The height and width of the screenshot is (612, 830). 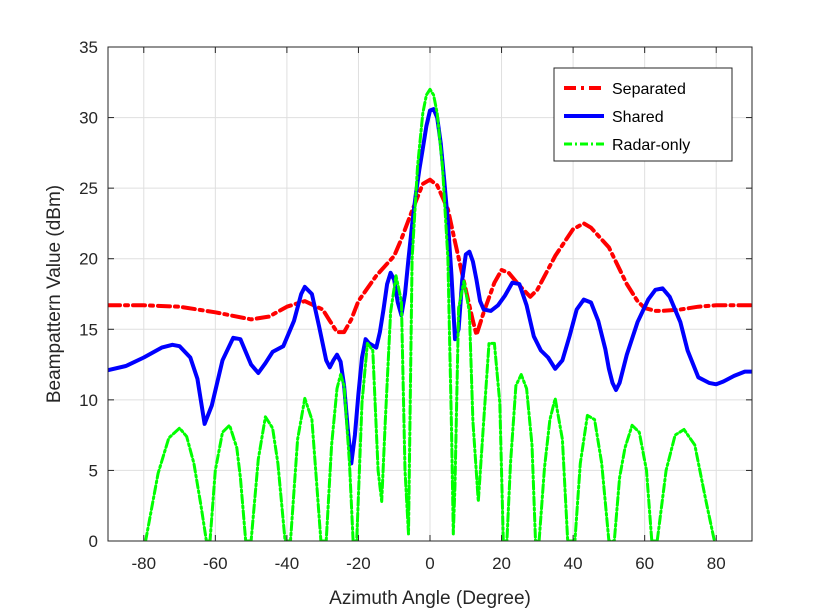 I want to click on legend-label-shared: Shared, so click(x=638, y=117).